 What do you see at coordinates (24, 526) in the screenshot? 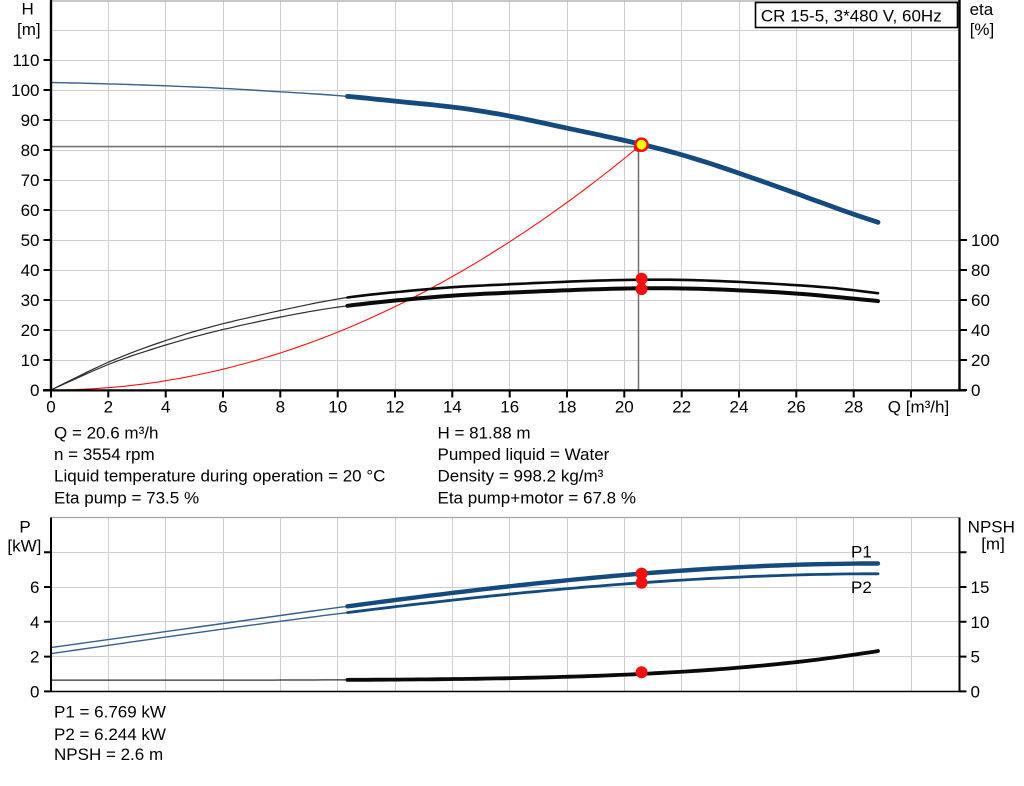
I see `svg-text: P` at bounding box center [24, 526].